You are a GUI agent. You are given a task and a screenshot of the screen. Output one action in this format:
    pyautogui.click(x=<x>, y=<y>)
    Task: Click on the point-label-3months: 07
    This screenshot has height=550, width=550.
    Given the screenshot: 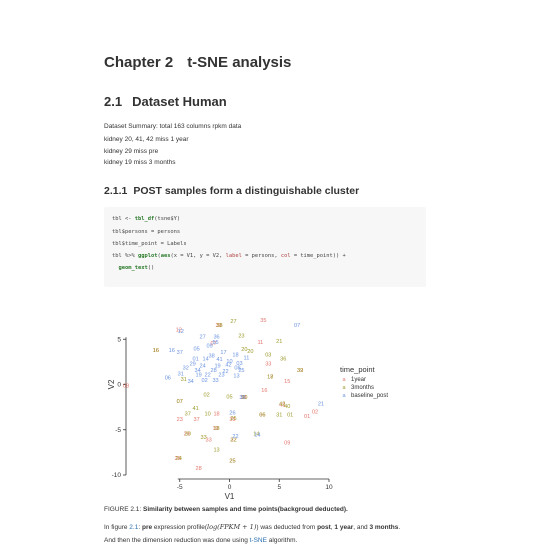 What is the action you would take?
    pyautogui.click(x=180, y=402)
    